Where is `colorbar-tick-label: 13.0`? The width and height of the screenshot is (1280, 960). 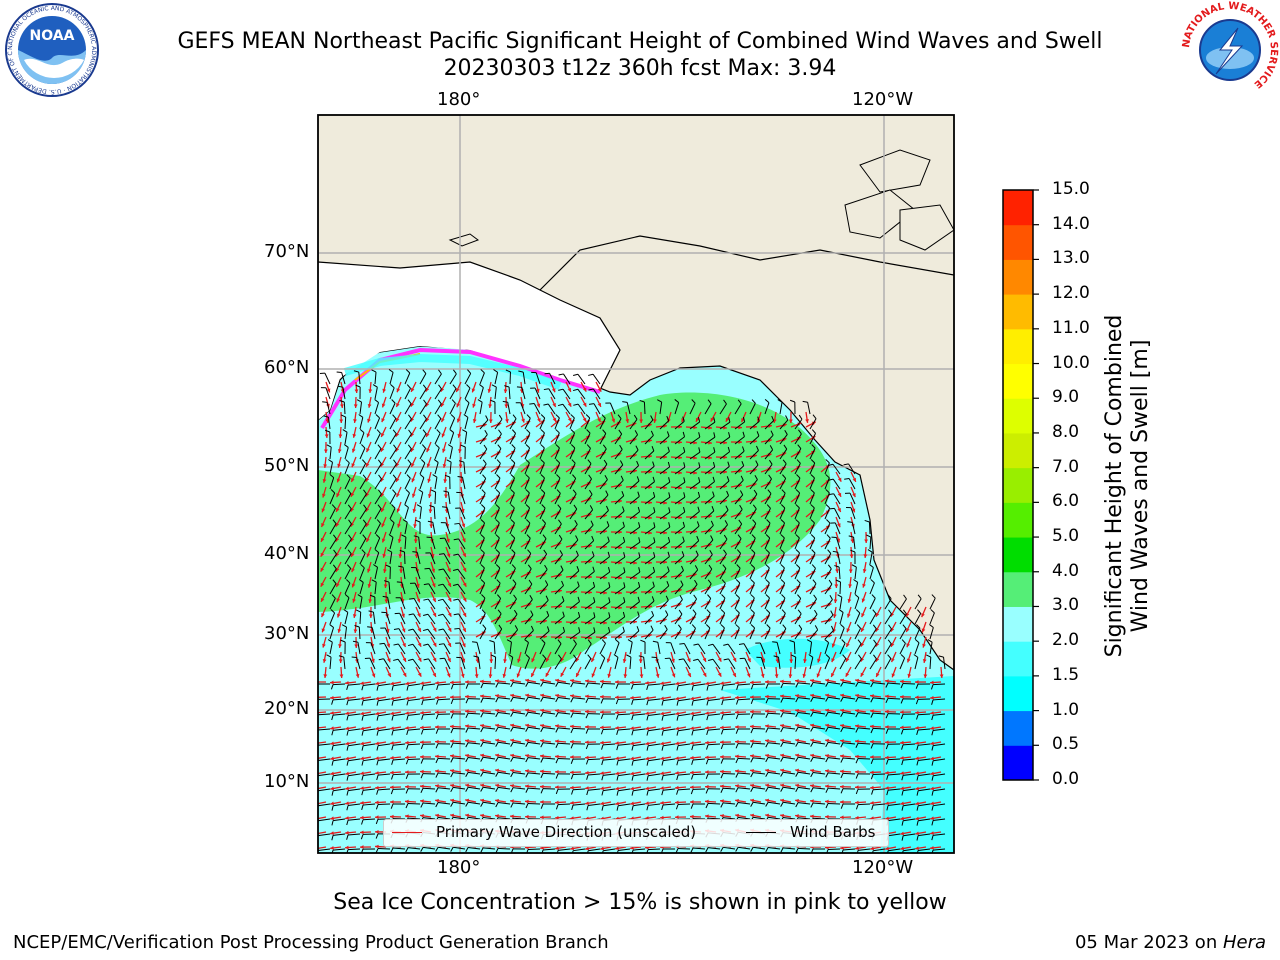
colorbar-tick-label: 13.0 is located at coordinates (1071, 258).